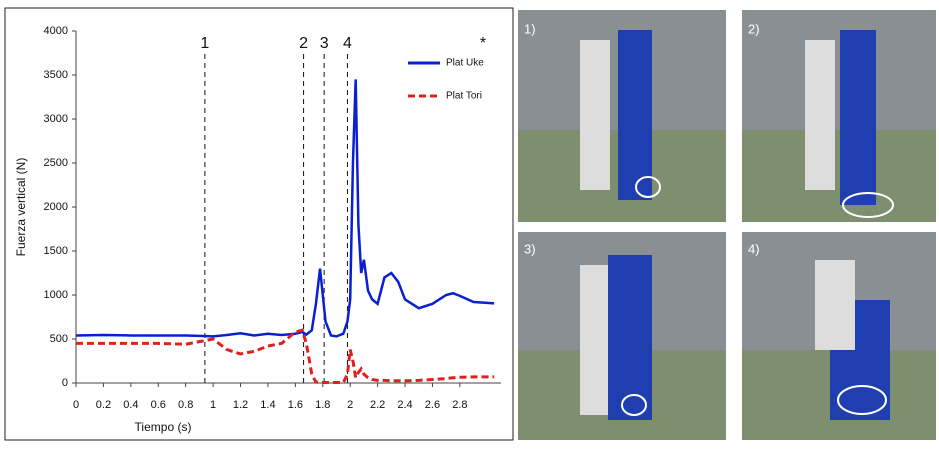 The height and width of the screenshot is (452, 939). Describe the element at coordinates (347, 43) in the screenshot. I see `event-label: 4` at that location.